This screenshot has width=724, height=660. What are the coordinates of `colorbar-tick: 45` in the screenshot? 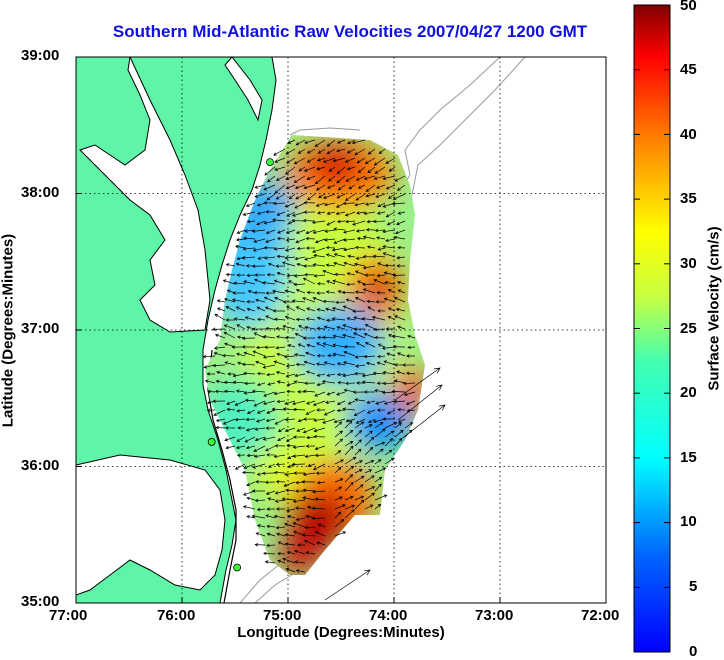 It's located at (688, 69).